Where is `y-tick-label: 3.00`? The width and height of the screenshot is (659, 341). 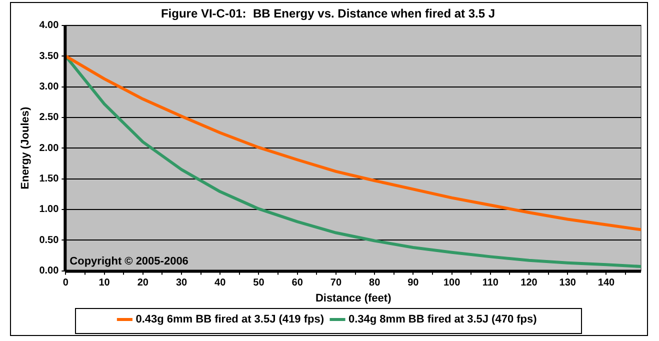 y-tick-label: 3.00 is located at coordinates (49, 87).